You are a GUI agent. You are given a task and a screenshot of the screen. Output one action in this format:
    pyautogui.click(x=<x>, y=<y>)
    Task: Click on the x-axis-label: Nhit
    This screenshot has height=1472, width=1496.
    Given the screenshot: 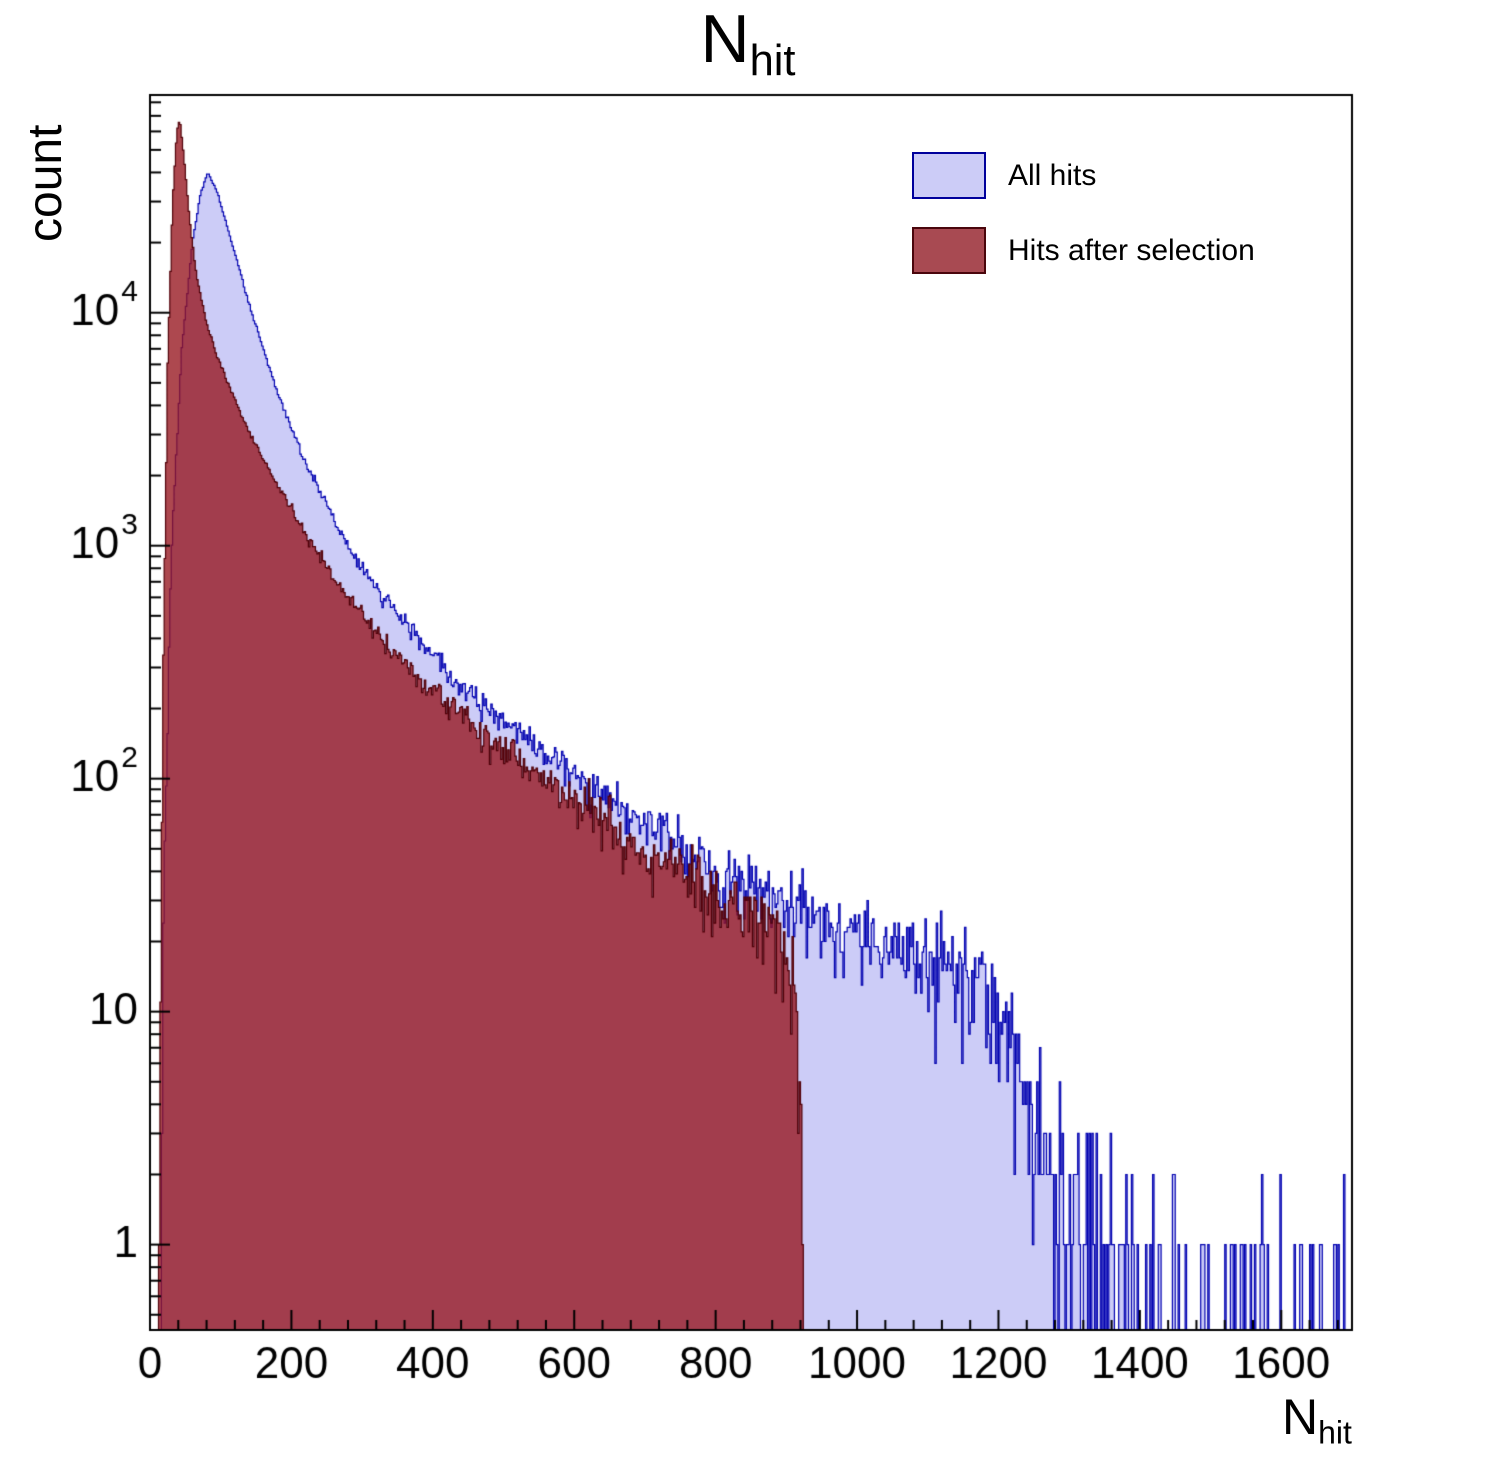 What is the action you would take?
    pyautogui.click(x=1317, y=1420)
    